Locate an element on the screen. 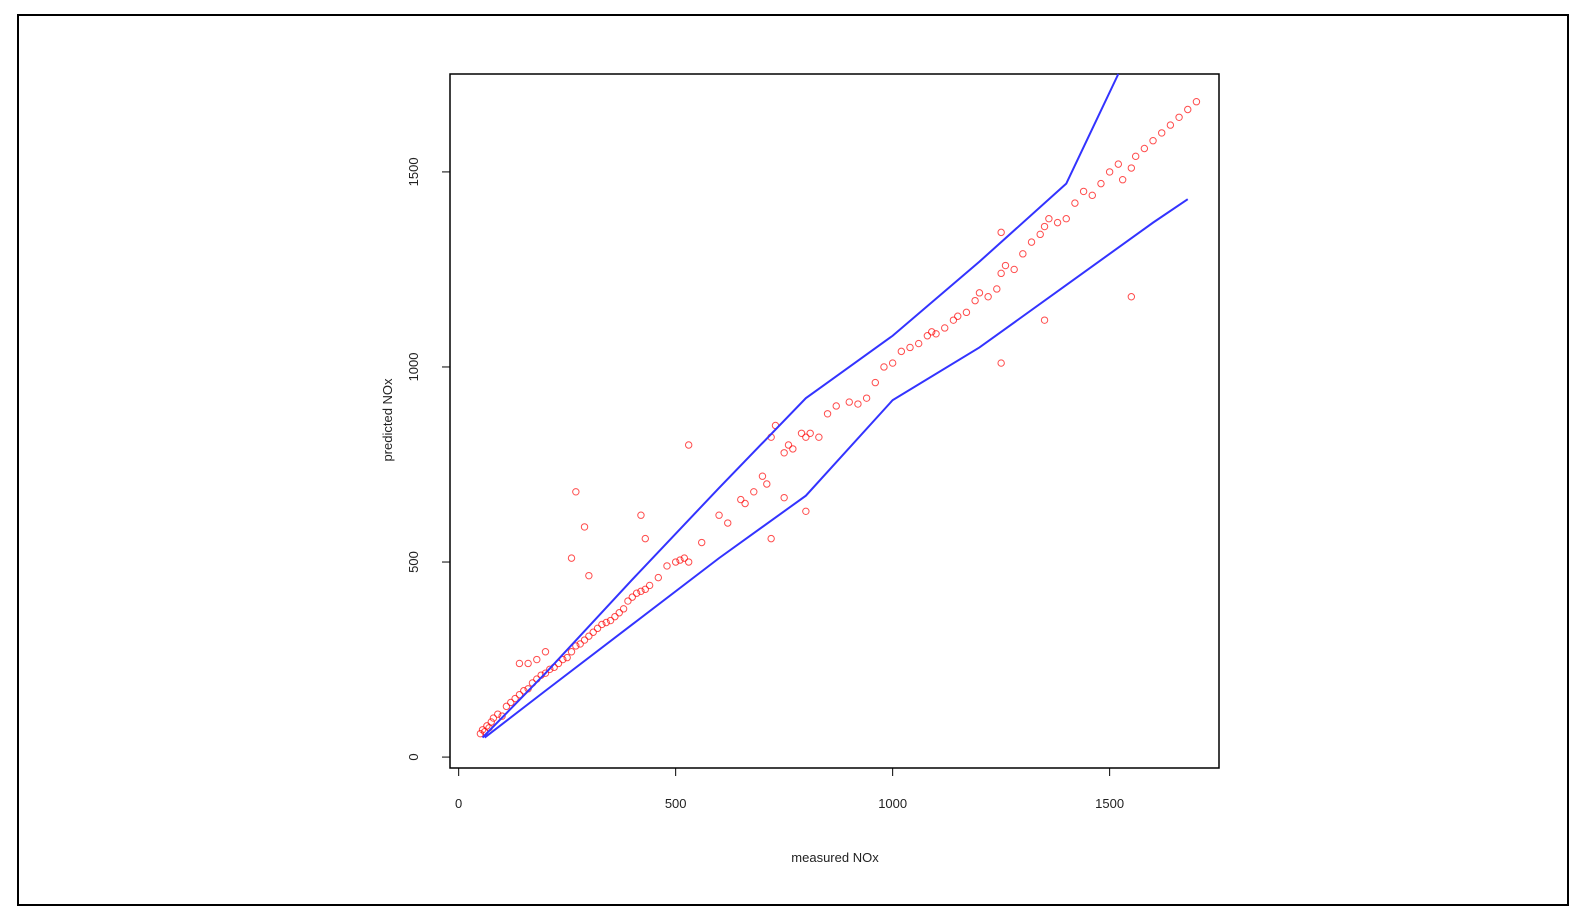 The image size is (1588, 918). y-tick-label: 0 is located at coordinates (413, 756).